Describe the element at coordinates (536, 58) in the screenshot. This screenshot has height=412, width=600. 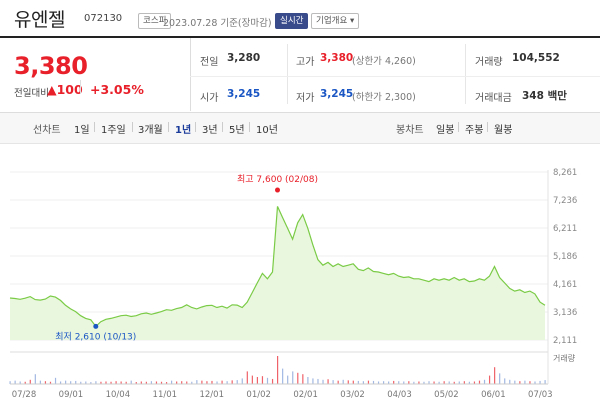
I see `volume-value: 104,552` at that location.